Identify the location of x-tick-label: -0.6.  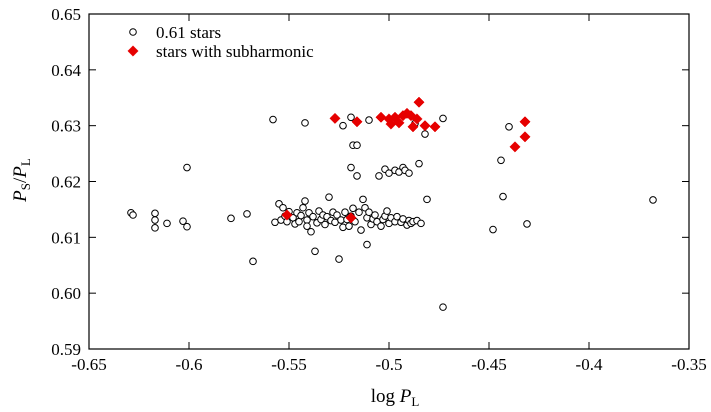
(189, 364).